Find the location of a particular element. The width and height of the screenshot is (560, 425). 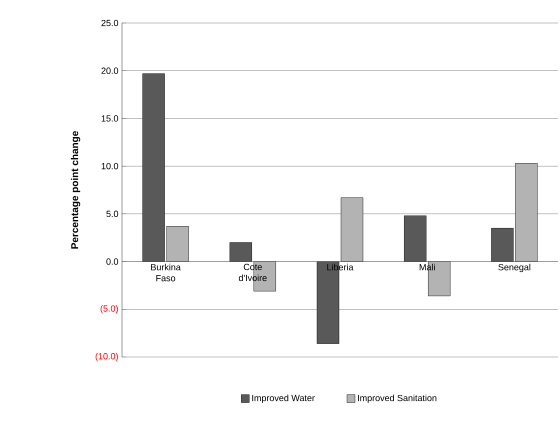

x-tick-label: Senegal is located at coordinates (514, 268).